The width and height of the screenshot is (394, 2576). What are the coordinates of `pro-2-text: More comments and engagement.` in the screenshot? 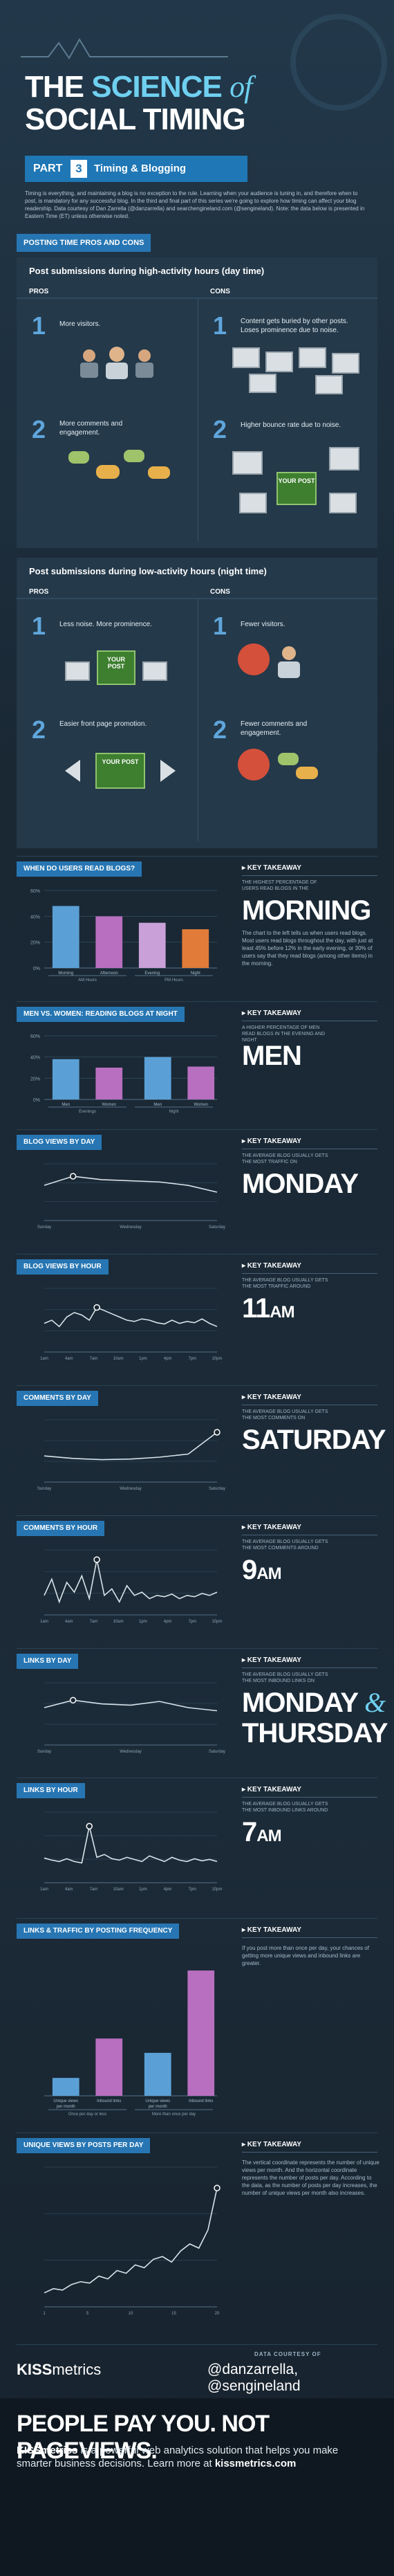 It's located at (91, 429).